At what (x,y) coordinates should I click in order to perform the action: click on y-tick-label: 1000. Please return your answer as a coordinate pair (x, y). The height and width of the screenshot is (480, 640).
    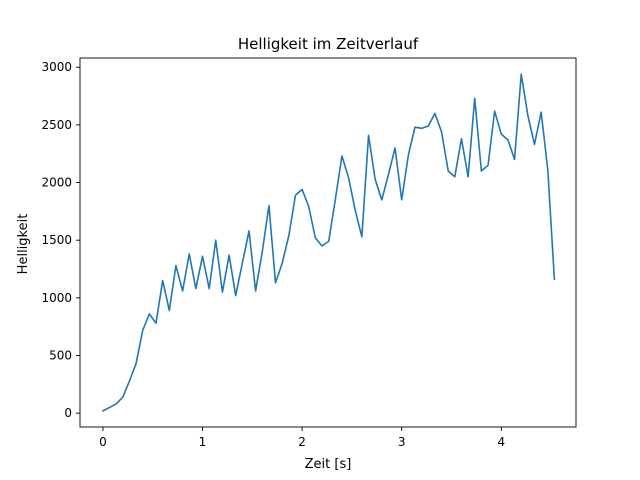
    Looking at the image, I should click on (56, 298).